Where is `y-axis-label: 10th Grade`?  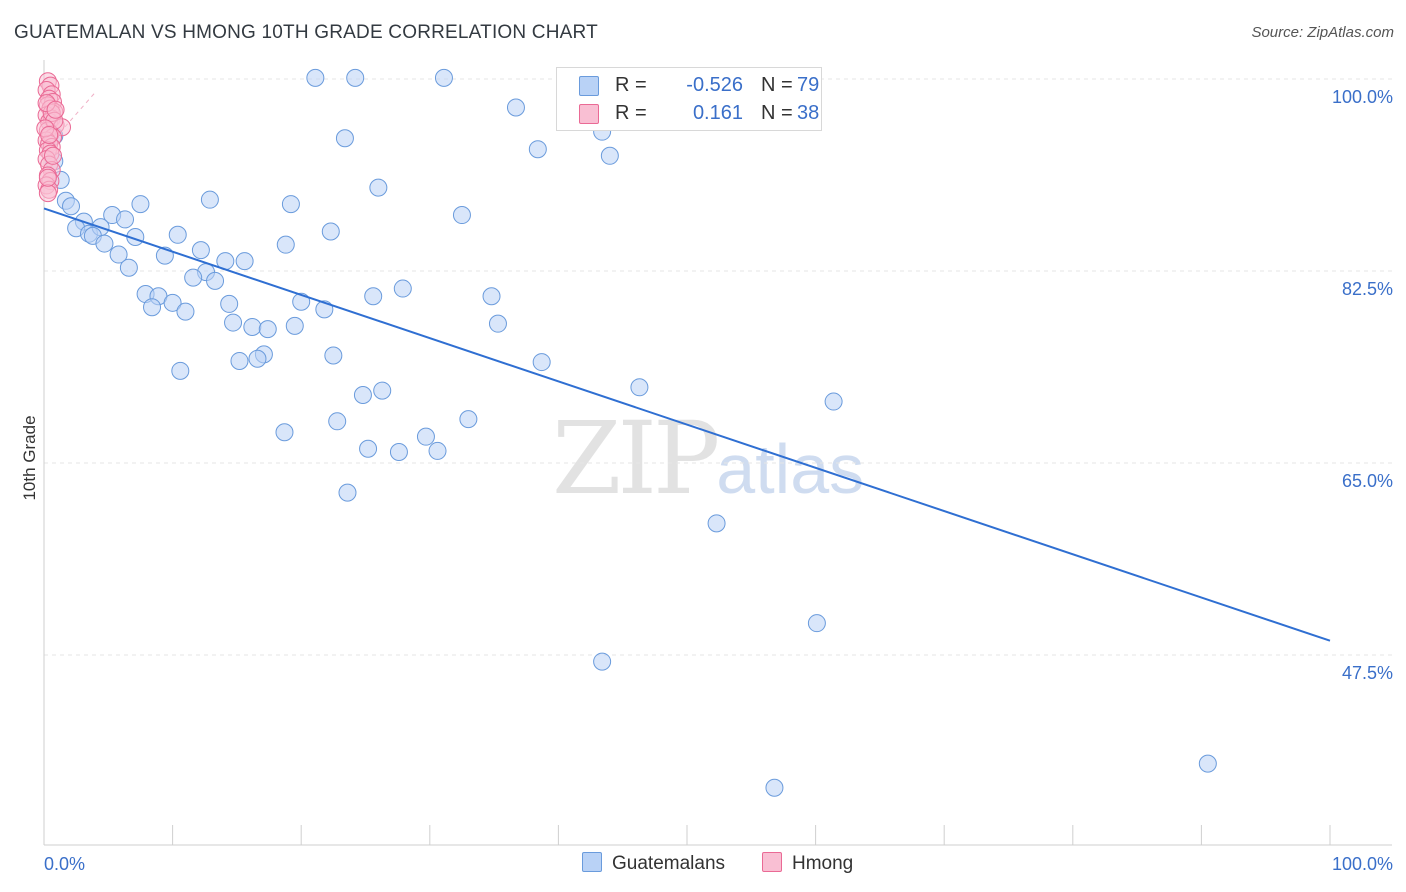
y-axis-label: 10th Grade is located at coordinates (29, 457).